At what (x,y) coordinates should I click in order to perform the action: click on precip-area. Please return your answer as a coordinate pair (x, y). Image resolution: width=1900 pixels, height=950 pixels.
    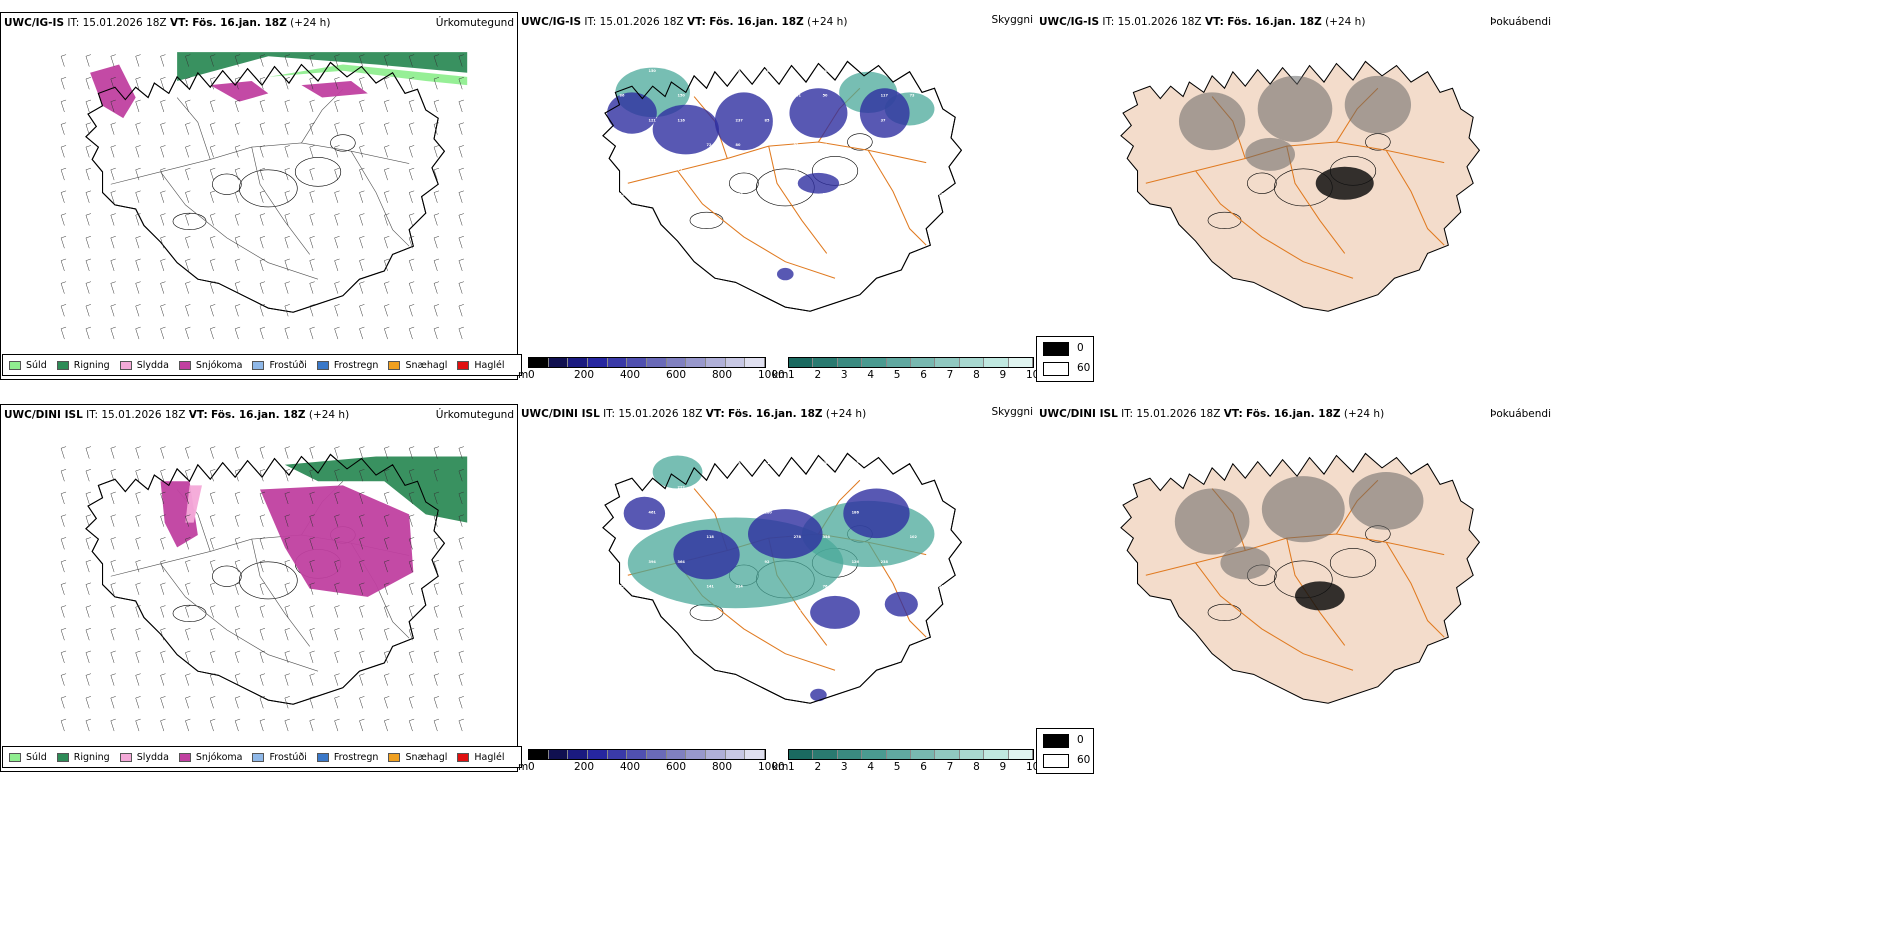
    Looking at the image, I should click on (368, 75).